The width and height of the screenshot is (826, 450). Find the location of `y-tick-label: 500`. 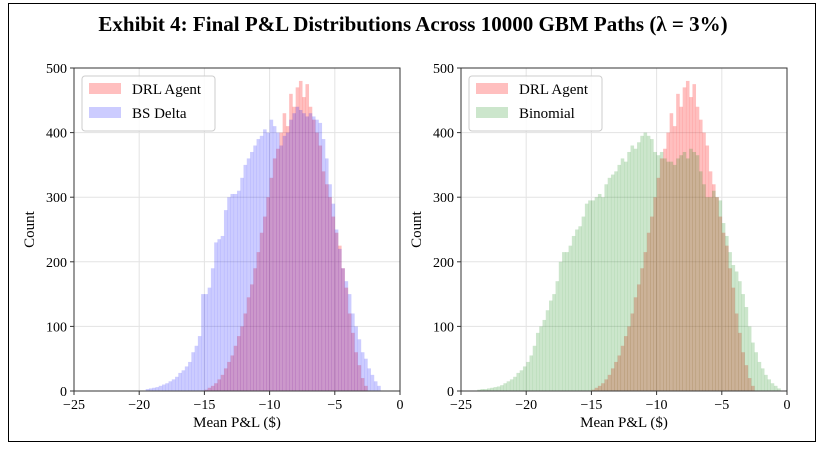

y-tick-label: 500 is located at coordinates (443, 69).